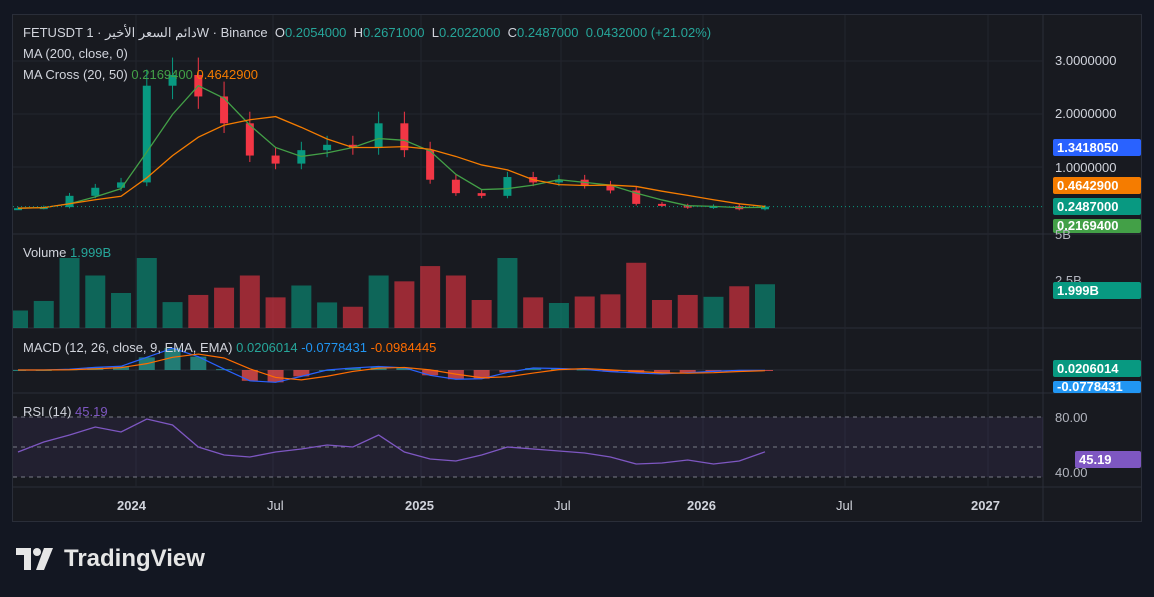 The width and height of the screenshot is (1154, 597). I want to click on ma-slow-line, so click(391, 162).